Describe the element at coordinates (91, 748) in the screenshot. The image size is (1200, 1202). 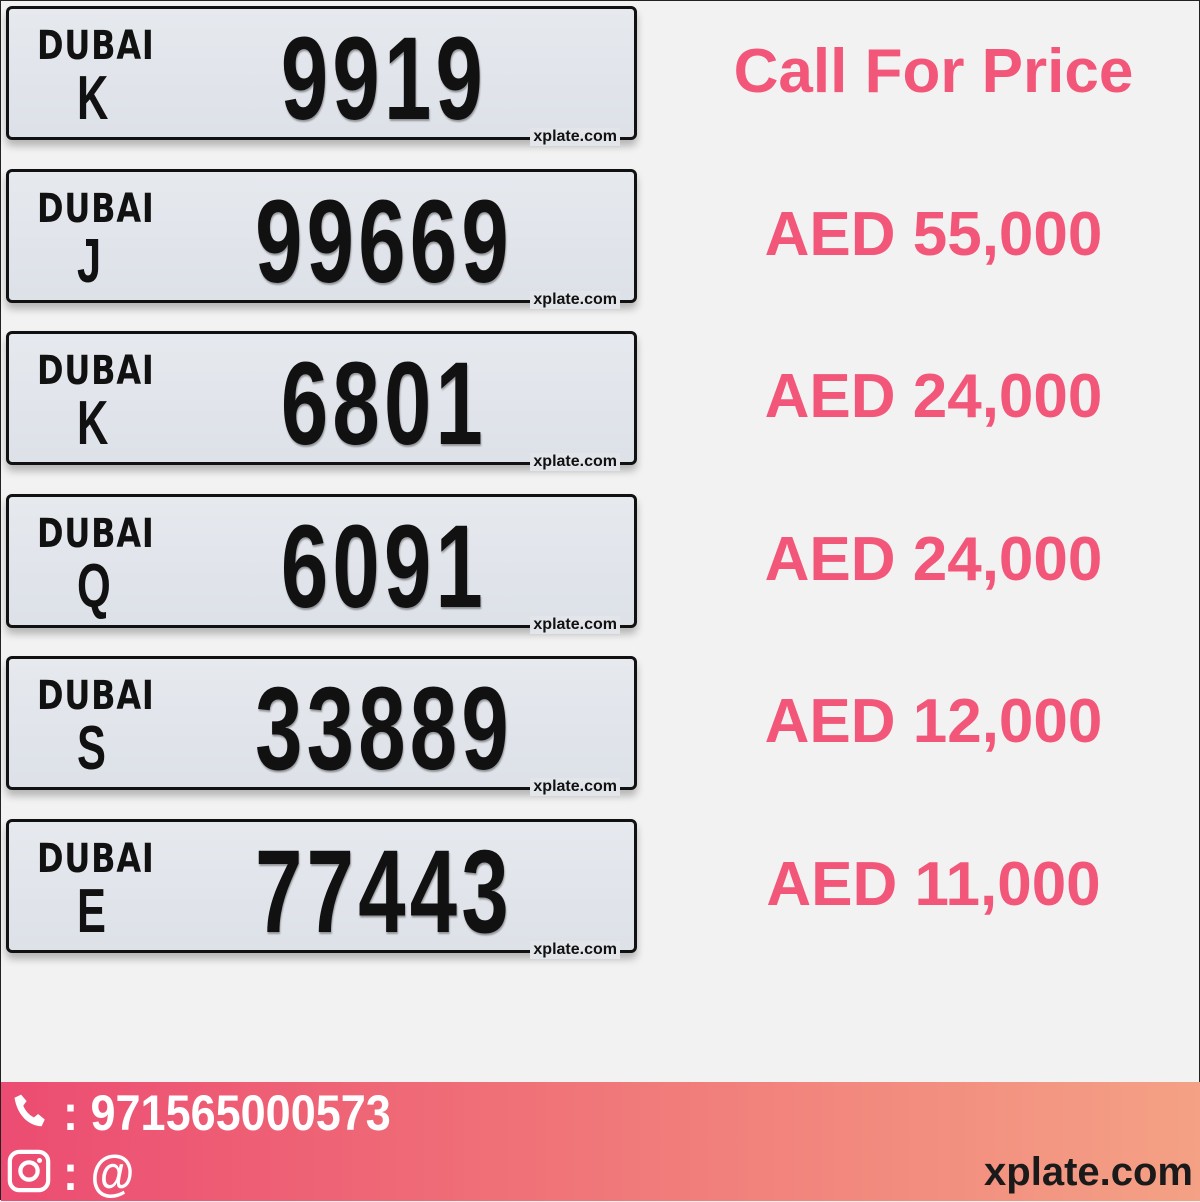
I see `plate-code: S` at that location.